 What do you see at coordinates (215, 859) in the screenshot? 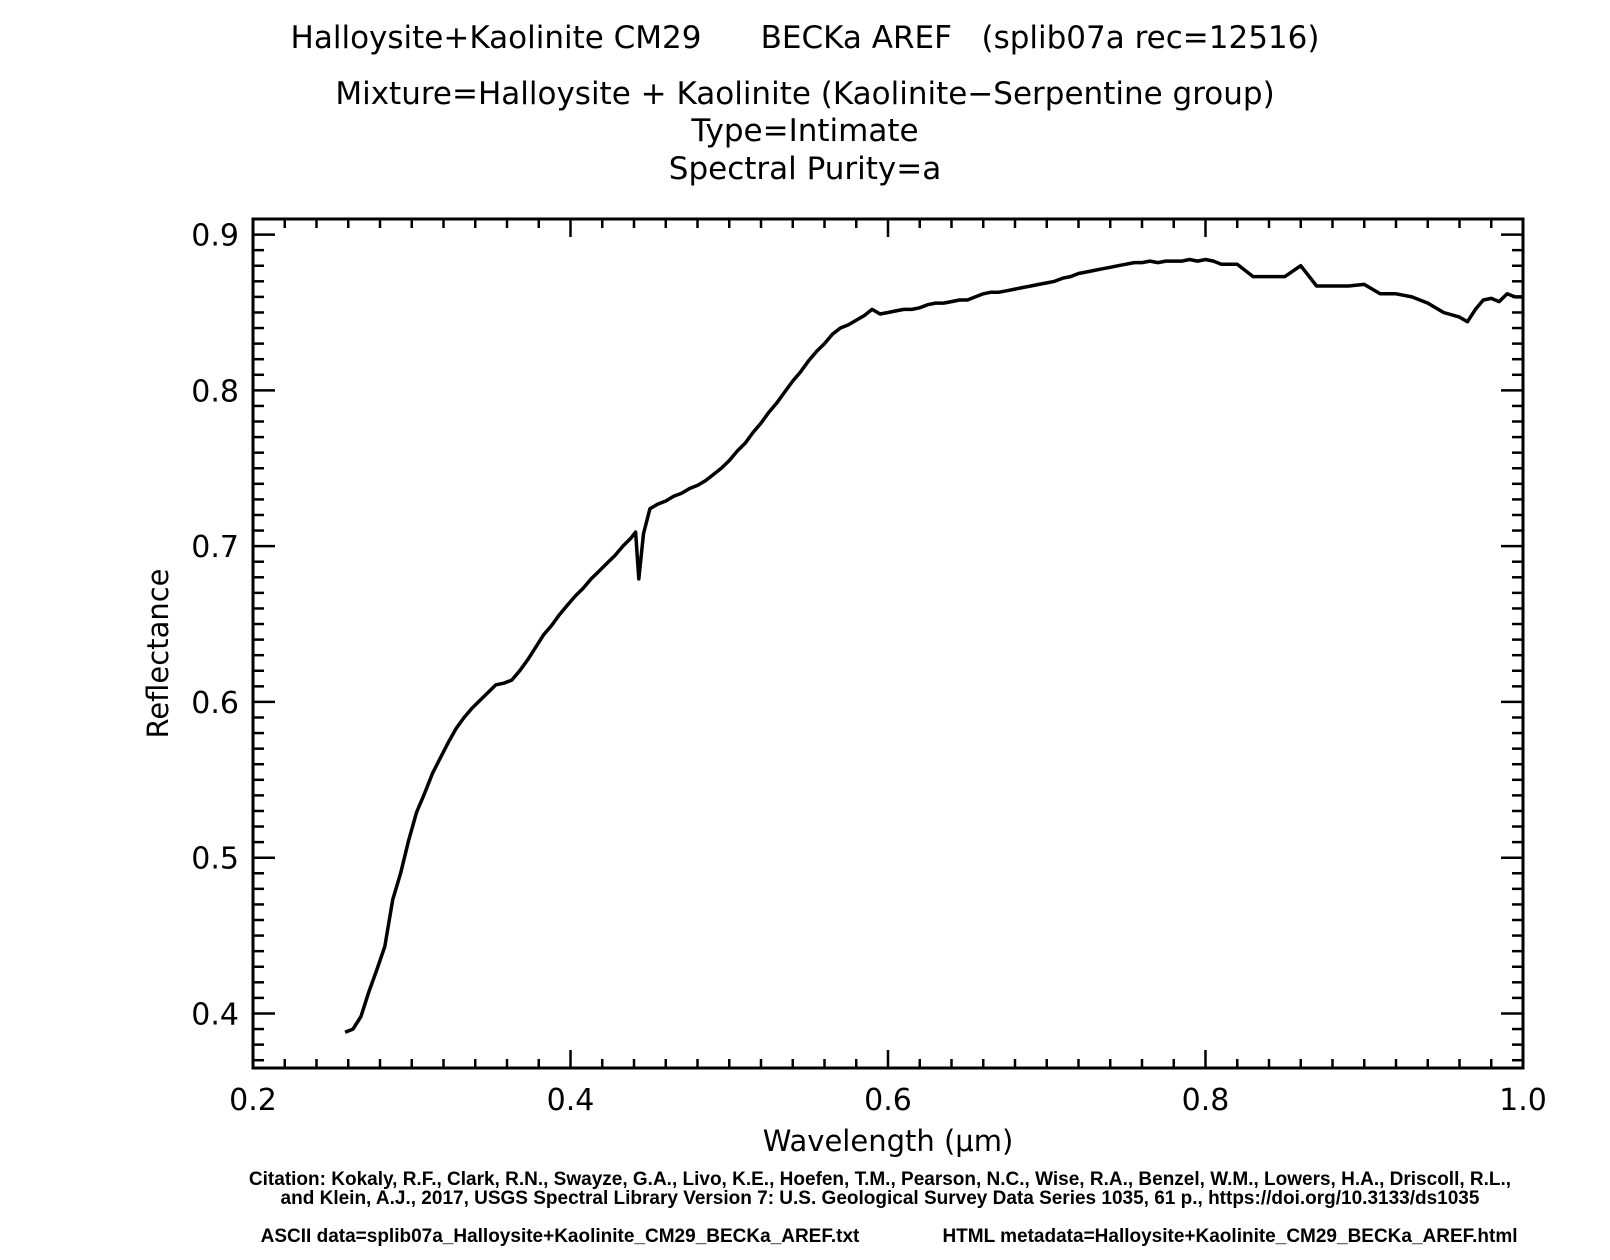
I see `y-tick-label: 0.5` at bounding box center [215, 859].